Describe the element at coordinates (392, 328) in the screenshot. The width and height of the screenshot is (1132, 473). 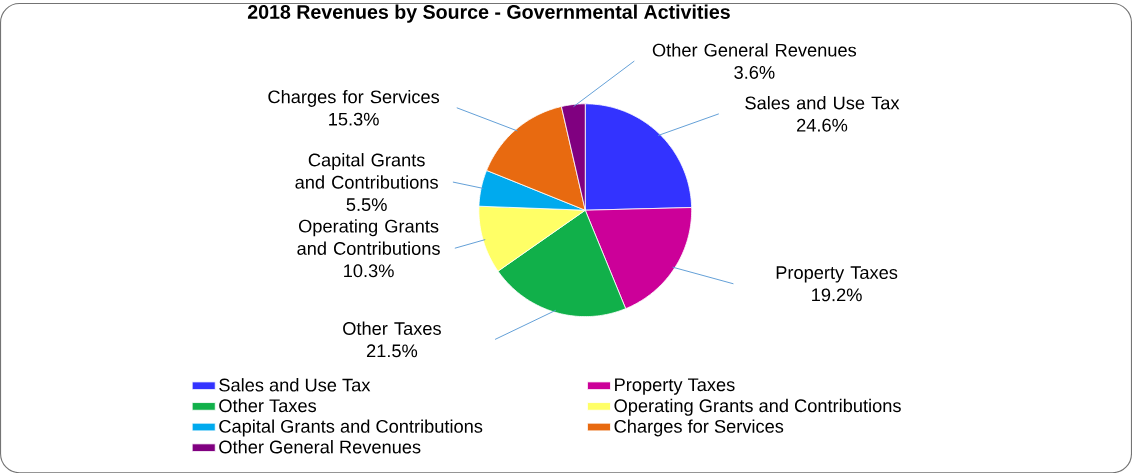
I see `slice-label: Other Taxes` at that location.